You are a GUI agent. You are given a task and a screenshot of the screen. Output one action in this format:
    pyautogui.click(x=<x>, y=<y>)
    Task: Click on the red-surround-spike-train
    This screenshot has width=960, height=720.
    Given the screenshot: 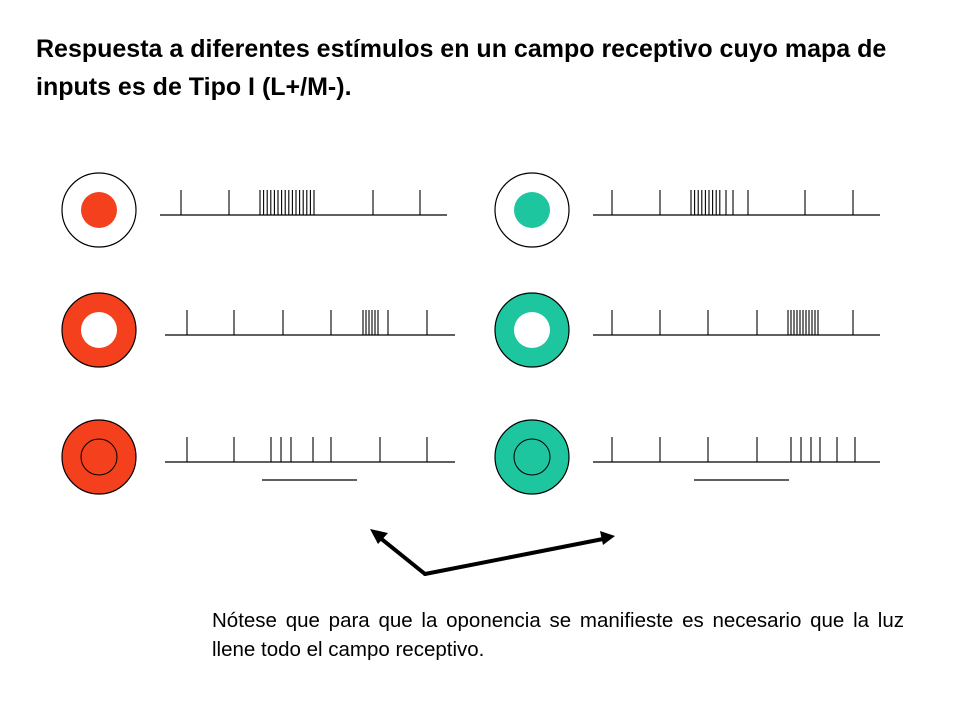 What is the action you would take?
    pyautogui.click(x=310, y=323)
    